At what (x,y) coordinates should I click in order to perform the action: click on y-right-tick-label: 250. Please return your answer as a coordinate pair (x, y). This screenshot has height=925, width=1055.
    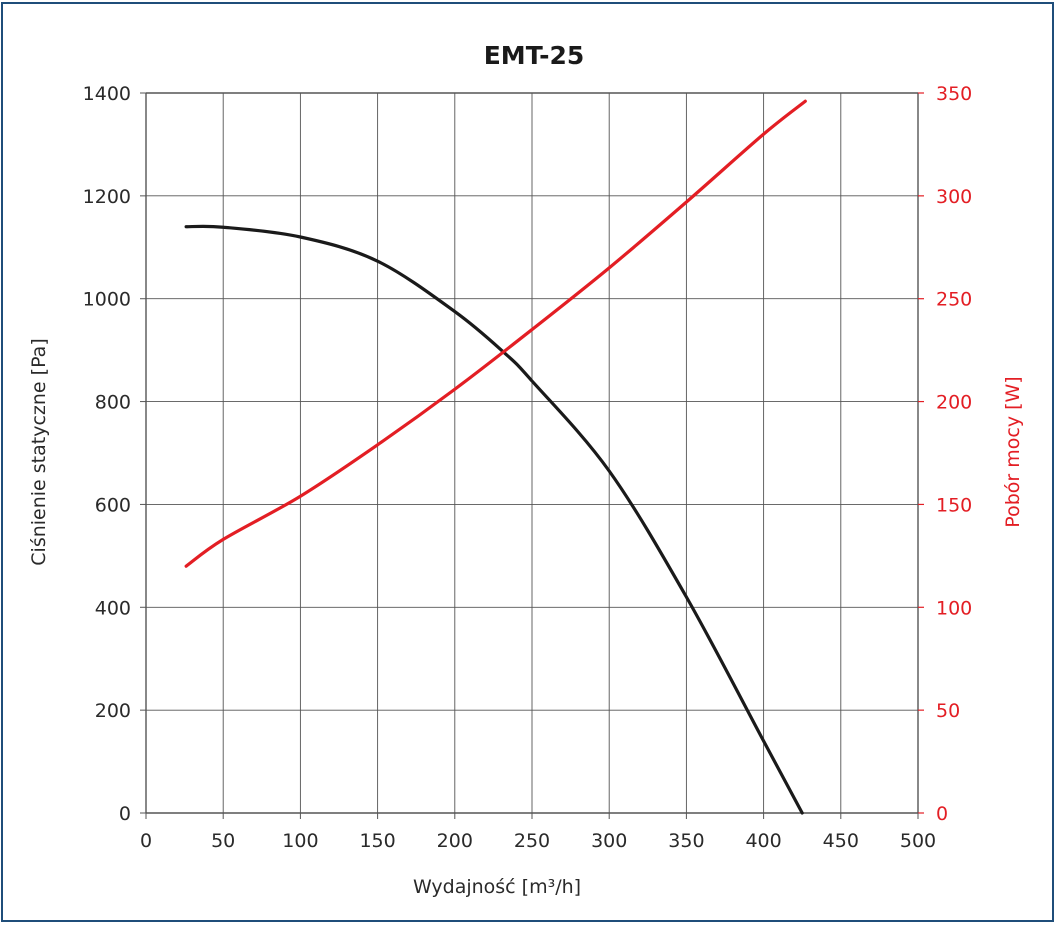
    Looking at the image, I should click on (954, 300).